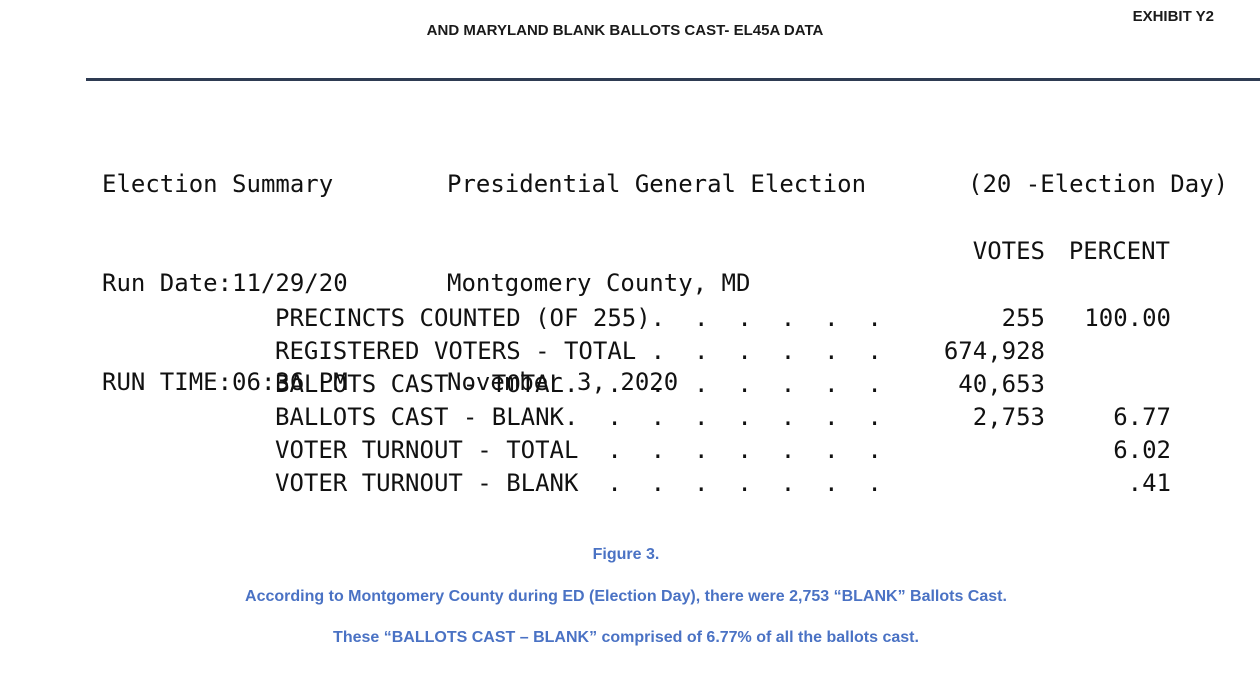 This screenshot has width=1260, height=700. What do you see at coordinates (1001, 384) in the screenshot?
I see `row-votes: 40,653` at bounding box center [1001, 384].